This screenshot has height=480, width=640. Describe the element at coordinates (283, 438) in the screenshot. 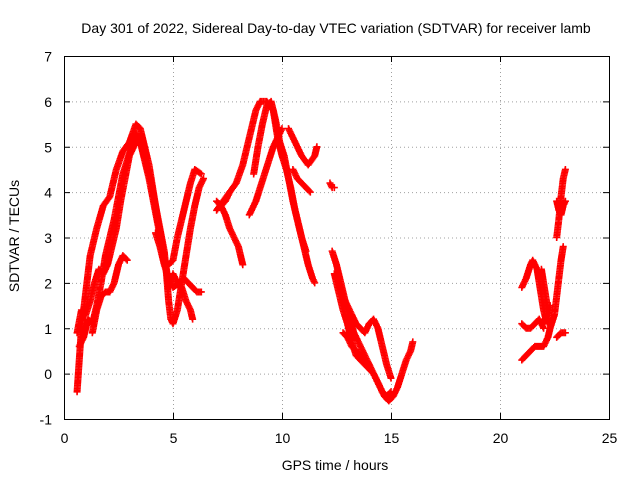

I see `x-tick-label: 10` at that location.